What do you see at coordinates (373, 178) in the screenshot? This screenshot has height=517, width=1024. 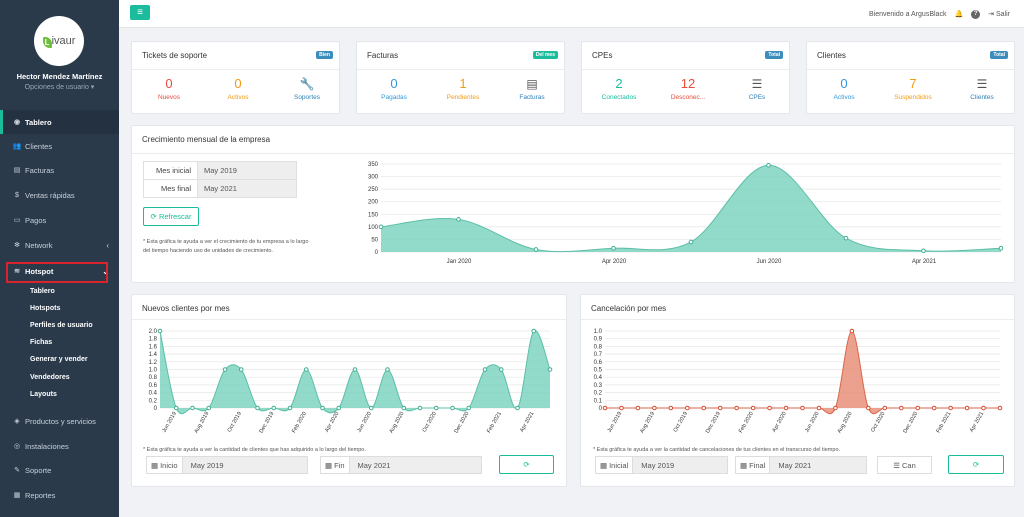 I see `y-tick-label: 300` at bounding box center [373, 178].